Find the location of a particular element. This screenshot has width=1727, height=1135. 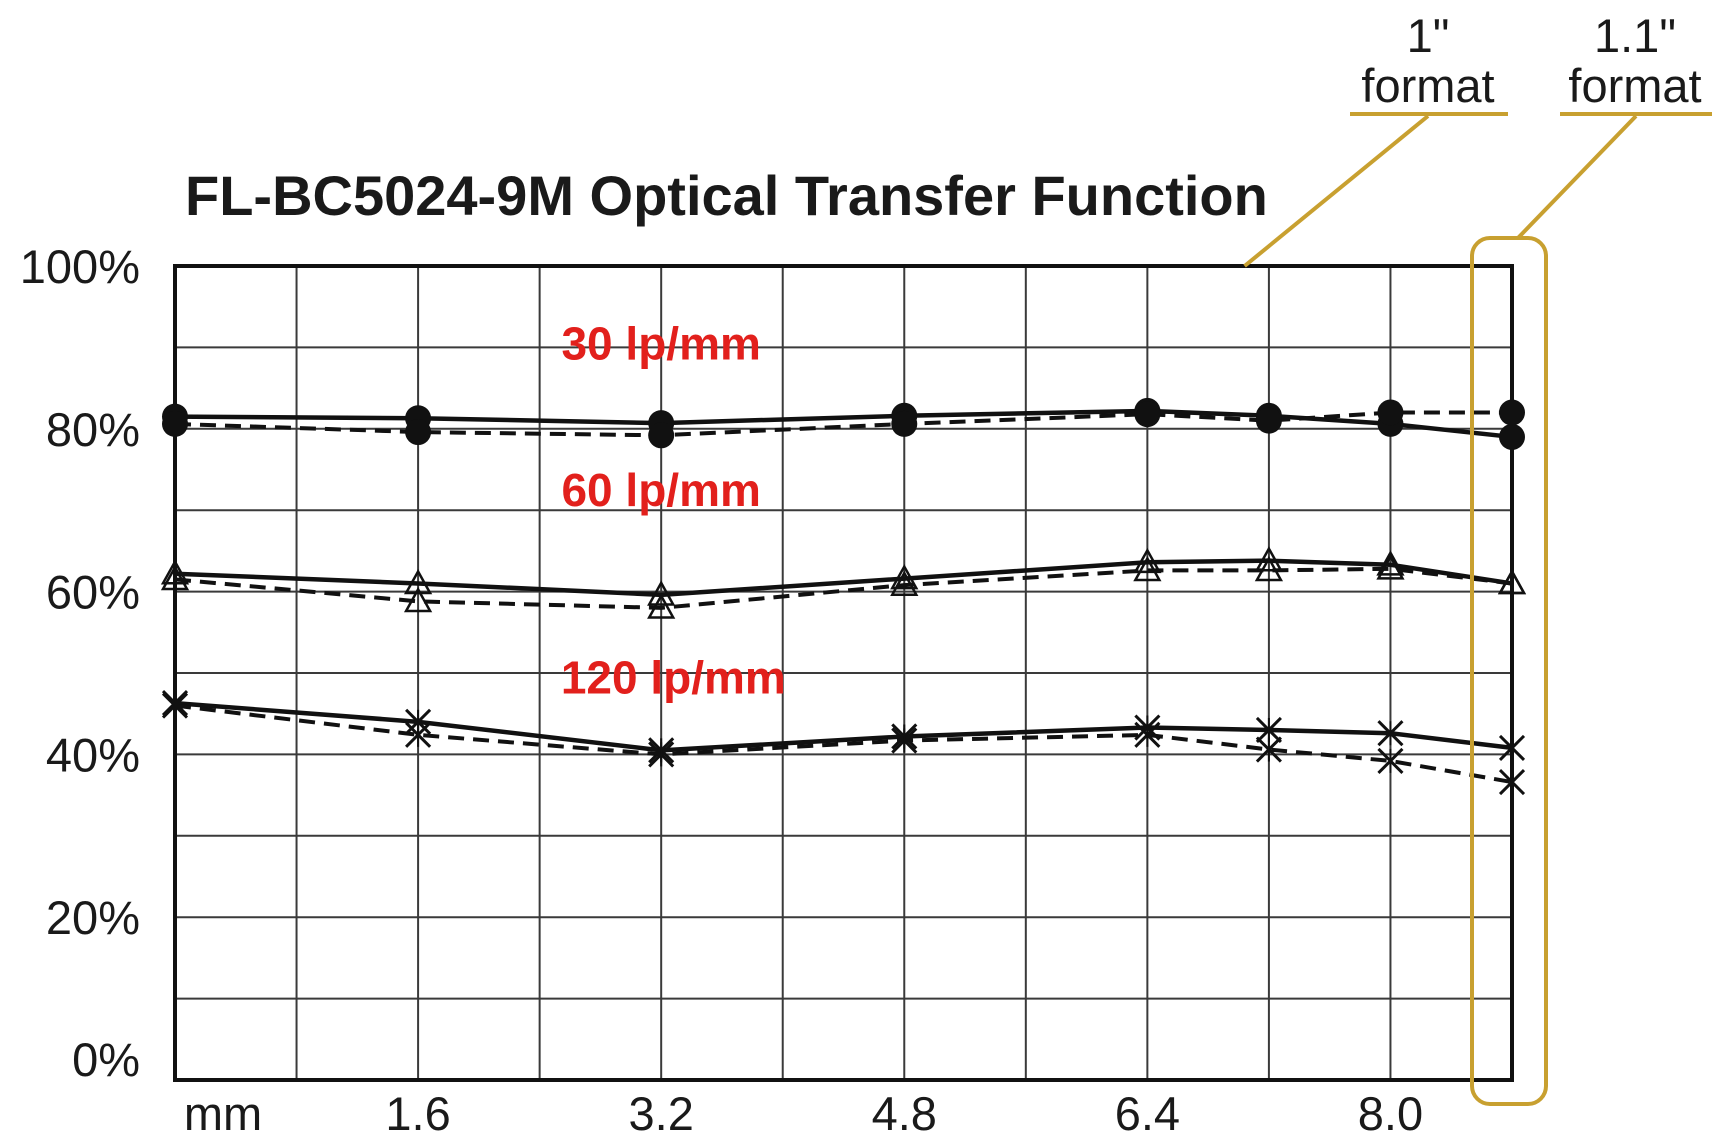

y-tick-label: 80% is located at coordinates (93, 429).